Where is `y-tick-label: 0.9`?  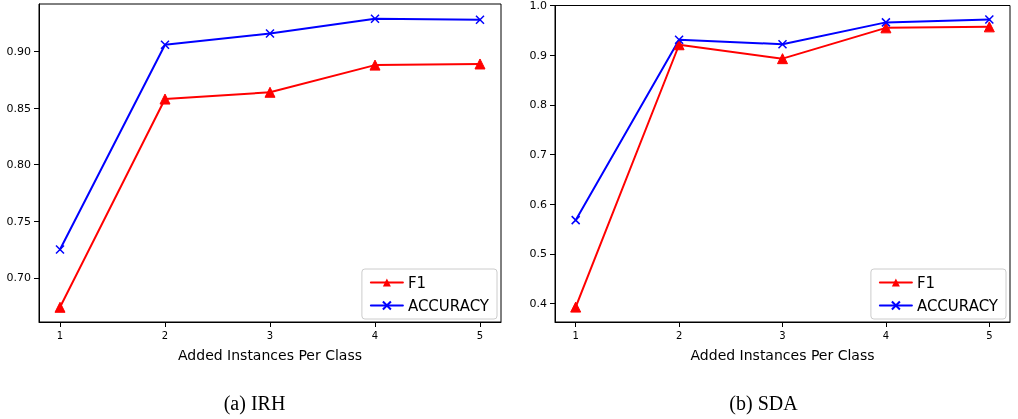 y-tick-label: 0.9 is located at coordinates (538, 55).